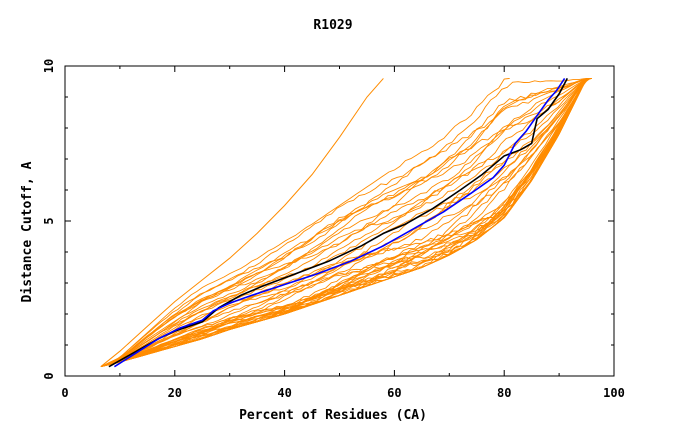 The height and width of the screenshot is (440, 680). Describe the element at coordinates (49, 66) in the screenshot. I see `y-tick-label: 10` at that location.